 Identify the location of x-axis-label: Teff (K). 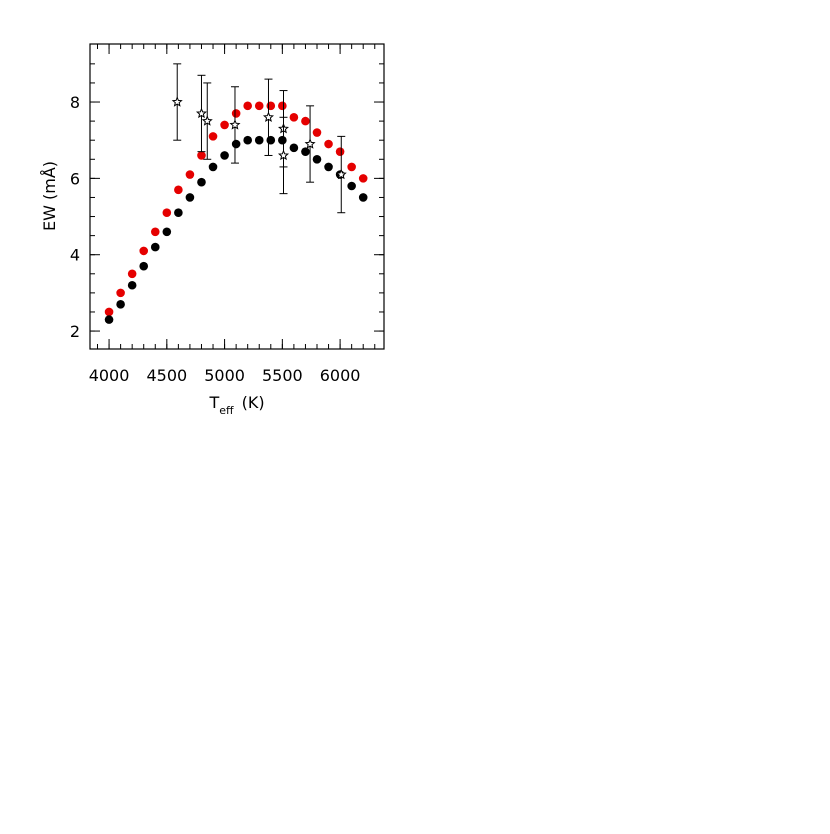
(236, 405).